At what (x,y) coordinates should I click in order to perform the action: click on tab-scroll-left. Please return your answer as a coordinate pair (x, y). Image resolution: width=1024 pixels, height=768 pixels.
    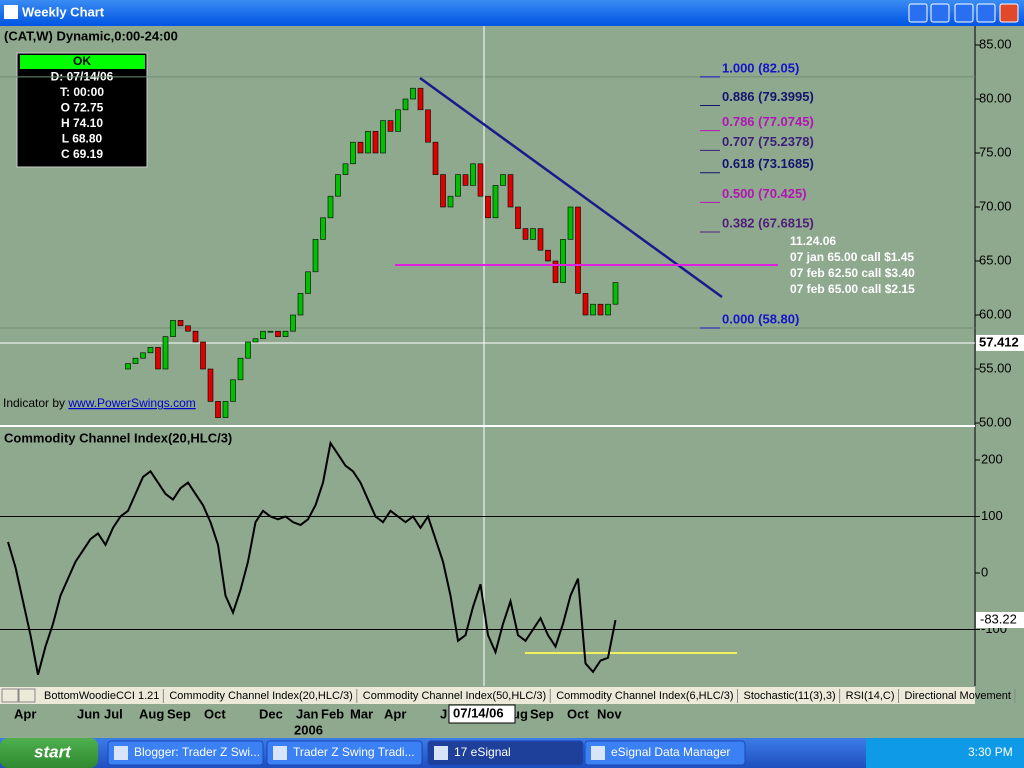
    Looking at the image, I should click on (10, 695).